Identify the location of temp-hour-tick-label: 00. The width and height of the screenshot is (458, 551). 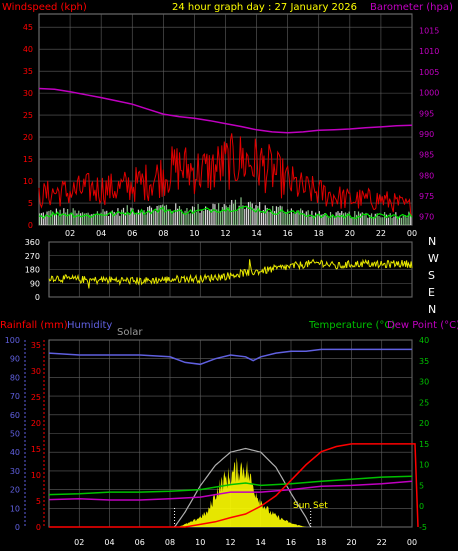
(412, 542).